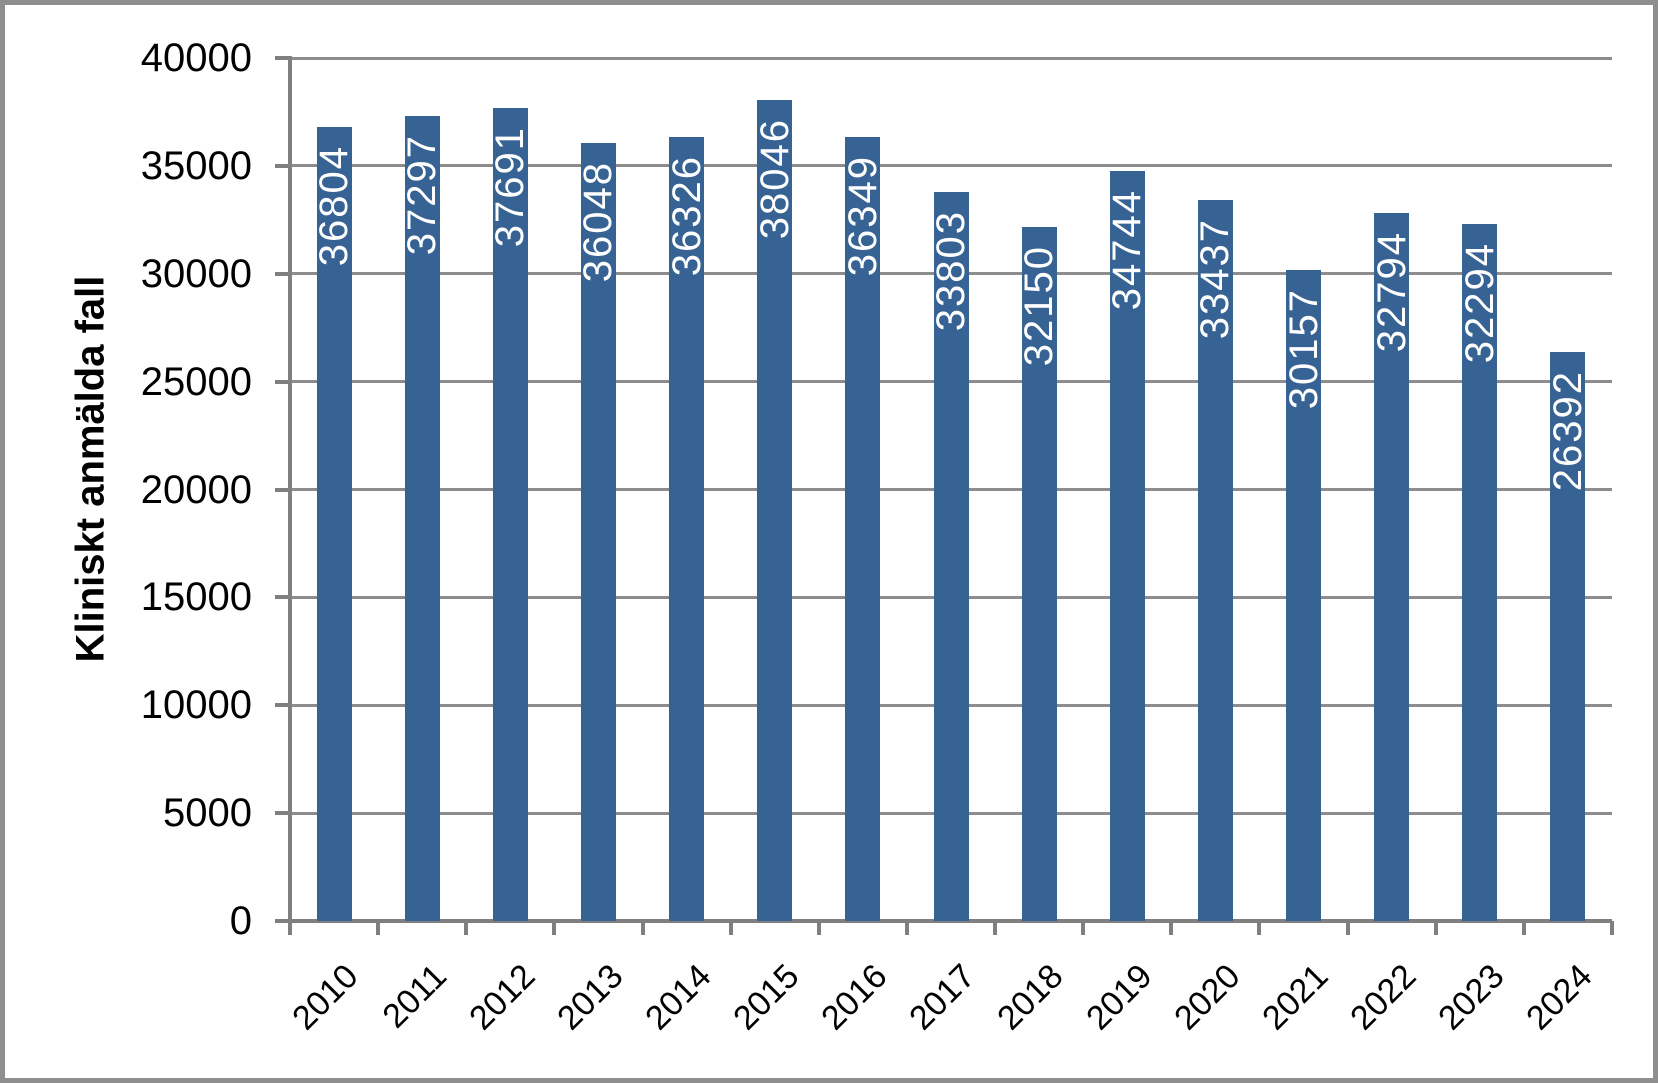 The width and height of the screenshot is (1658, 1083). What do you see at coordinates (196, 381) in the screenshot?
I see `y-tick-label: 25000` at bounding box center [196, 381].